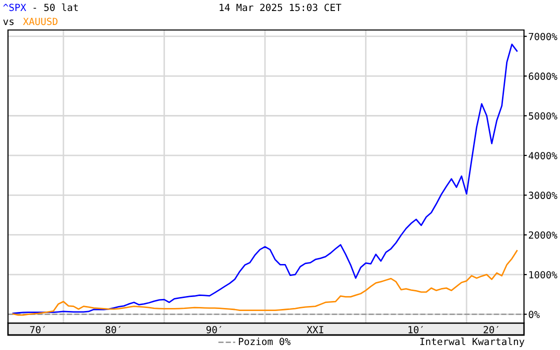  I want to click on x-tick-label: 80′, so click(113, 330).